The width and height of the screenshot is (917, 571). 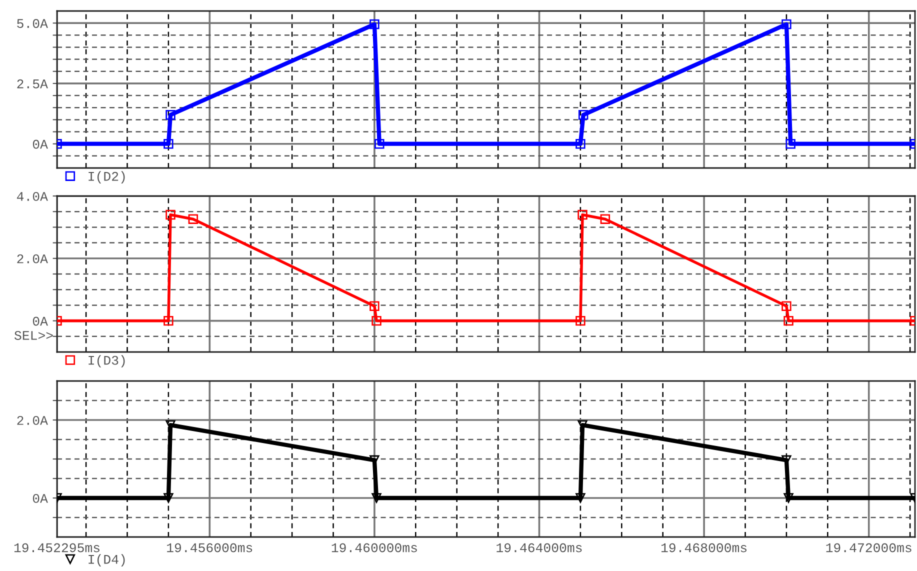 I want to click on legend-label: I(D2), so click(x=106, y=177).